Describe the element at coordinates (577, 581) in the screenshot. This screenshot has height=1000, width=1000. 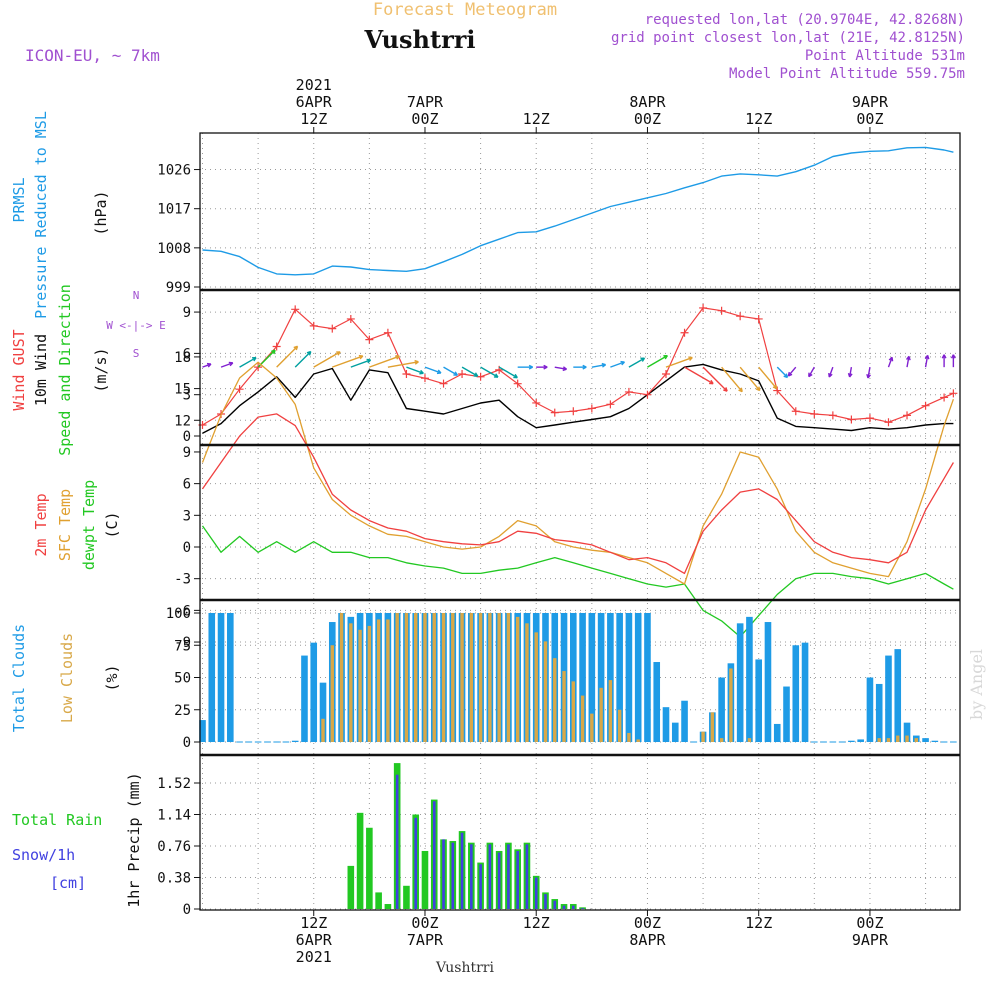
I see `dewpt-line` at that location.